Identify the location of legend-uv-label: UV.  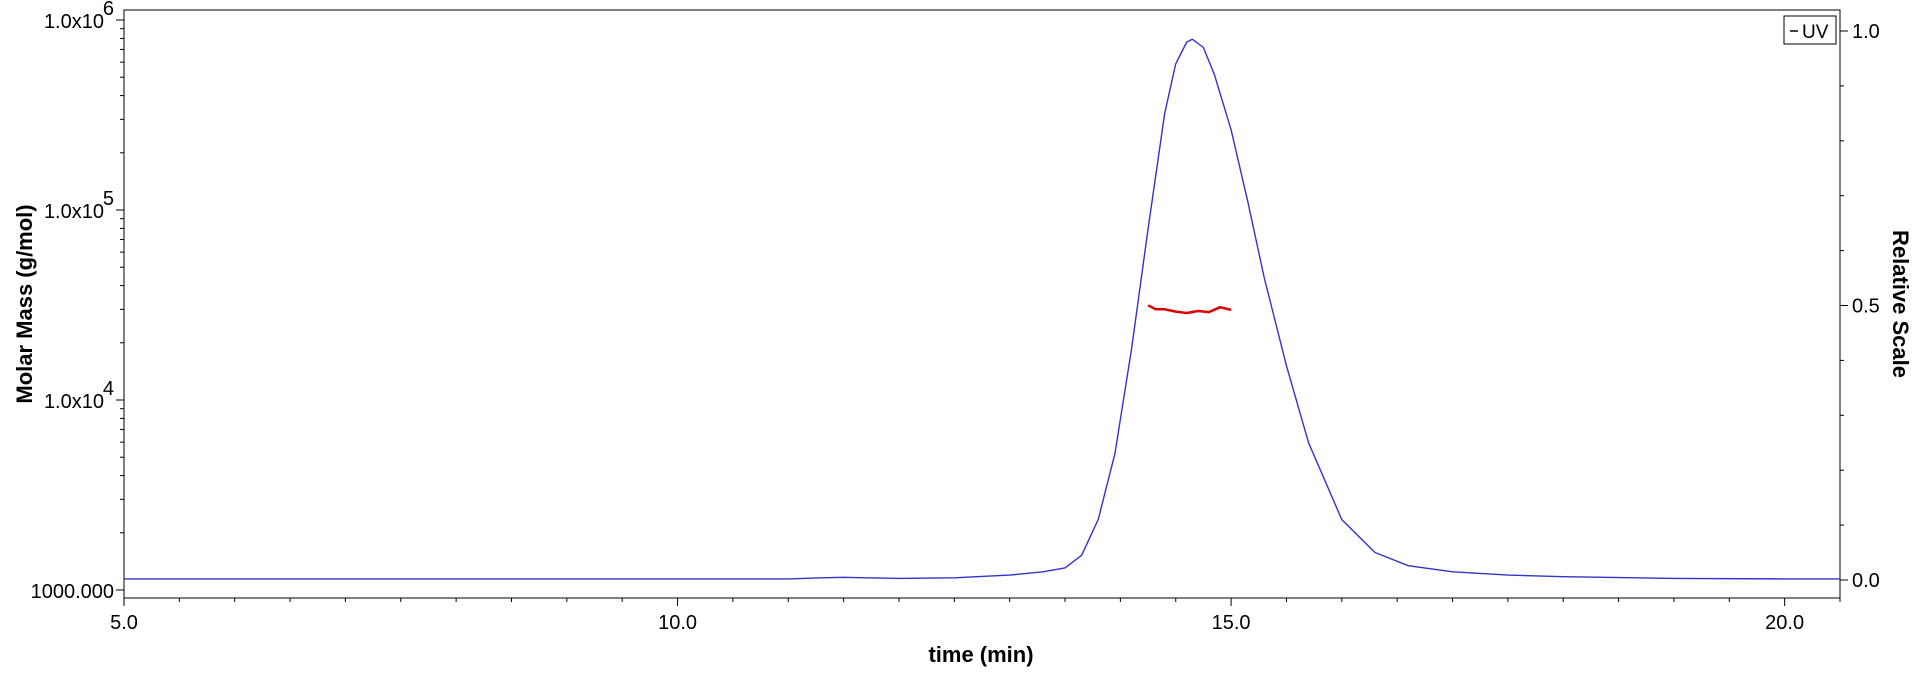
(1815, 32).